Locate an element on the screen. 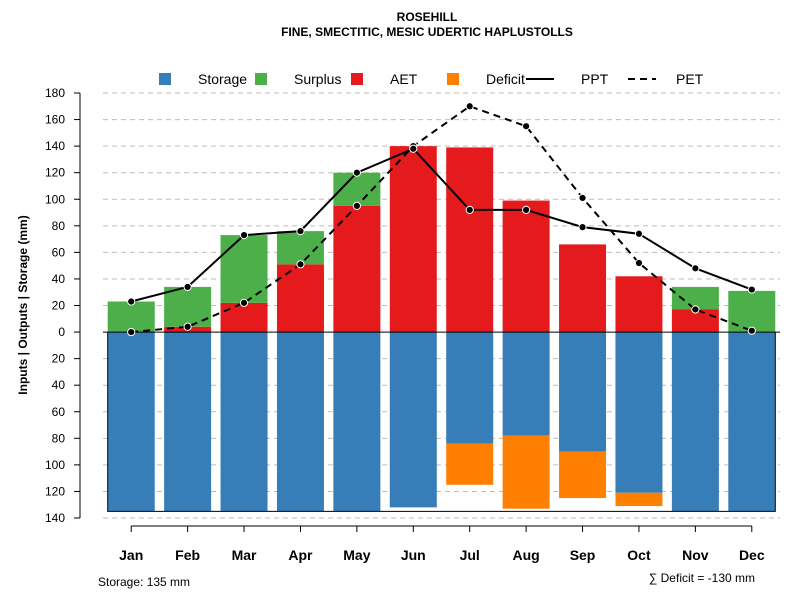 Image resolution: width=800 pixels, height=600 pixels. x-tick-label: Jun is located at coordinates (413, 555).